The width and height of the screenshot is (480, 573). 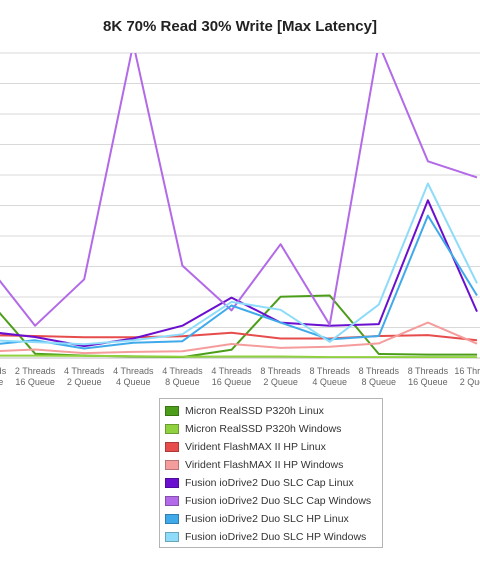 What do you see at coordinates (231, 376) in the screenshot?
I see `x-tick-label: 4 Threads 16 Queue` at bounding box center [231, 376].